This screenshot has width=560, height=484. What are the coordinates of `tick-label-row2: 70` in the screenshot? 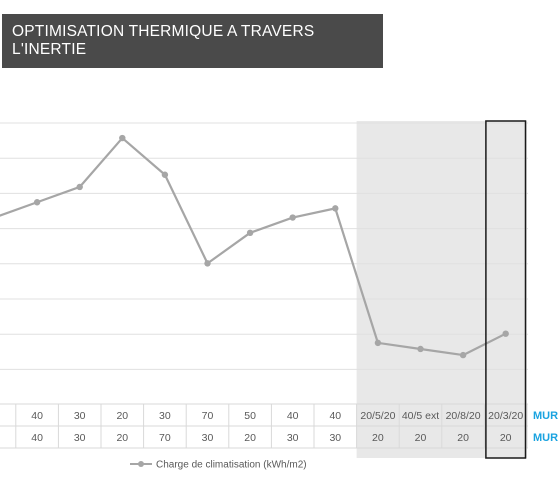 It's located at (165, 438).